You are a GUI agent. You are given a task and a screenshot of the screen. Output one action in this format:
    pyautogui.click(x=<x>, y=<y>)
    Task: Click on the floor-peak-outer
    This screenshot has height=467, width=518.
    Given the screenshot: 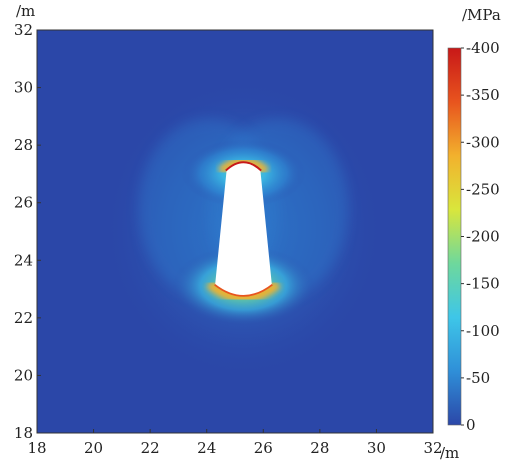 What is the action you would take?
    pyautogui.click(x=243, y=291)
    